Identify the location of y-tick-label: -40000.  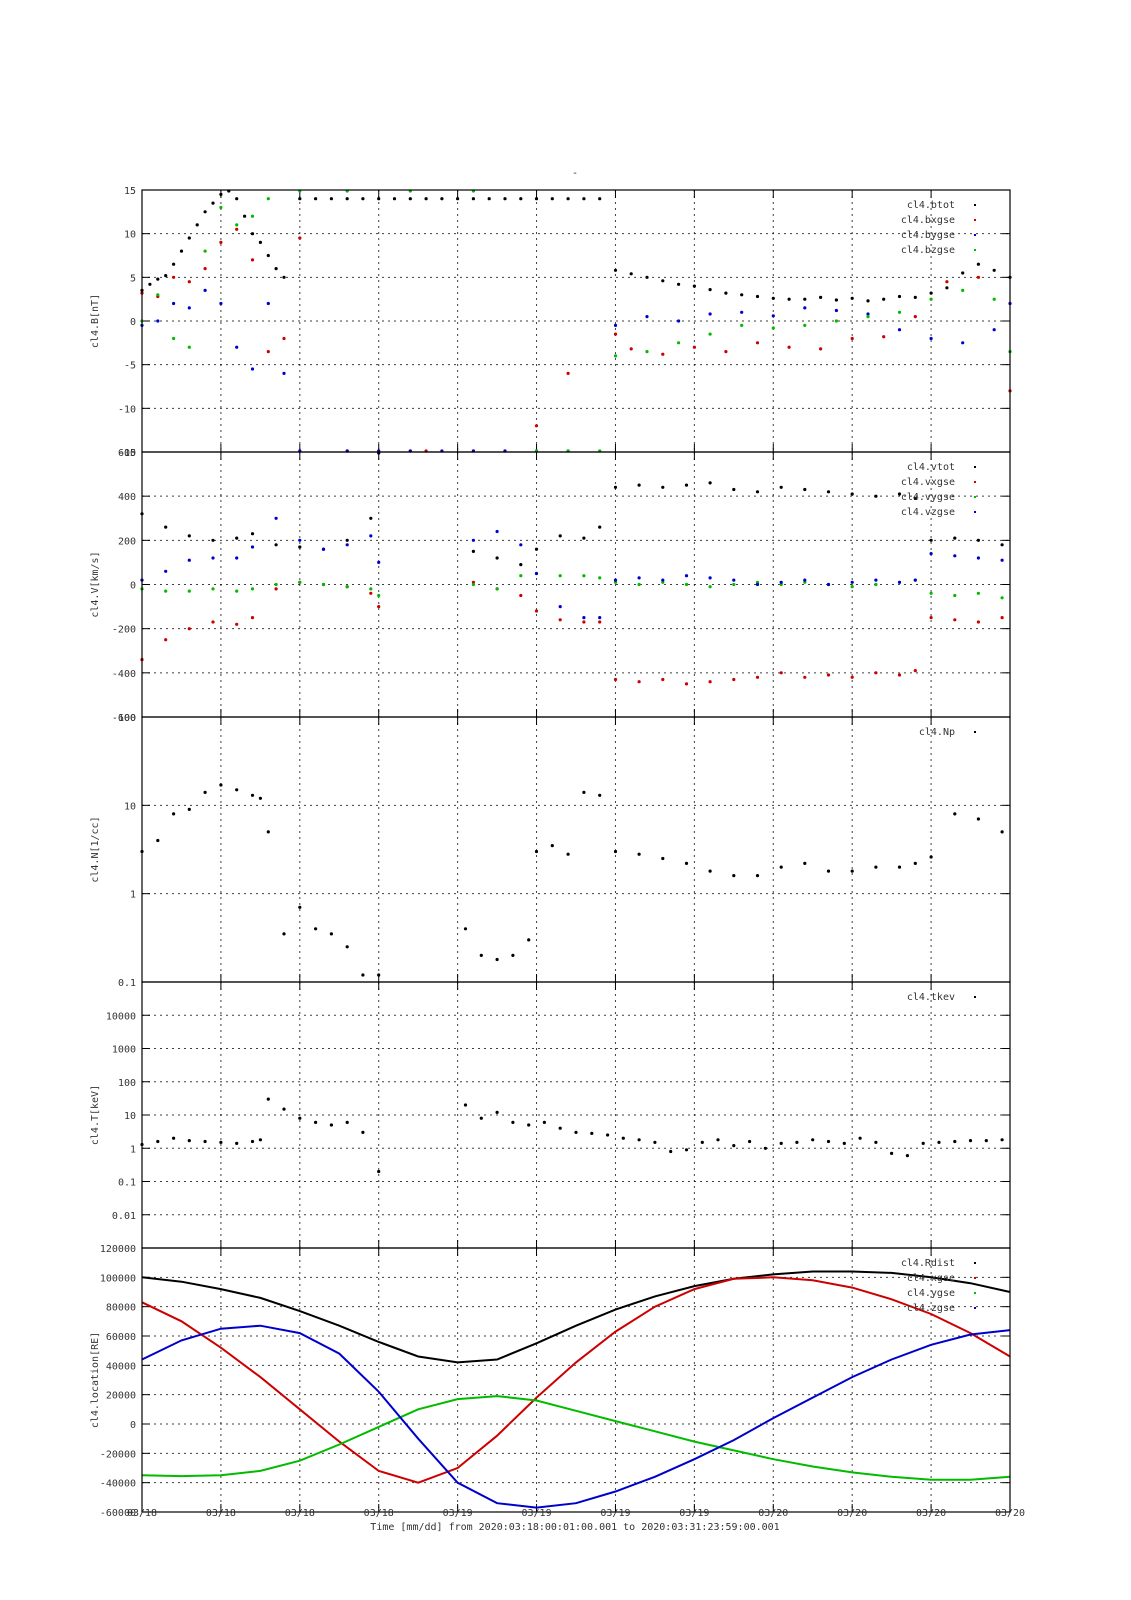
(118, 1484).